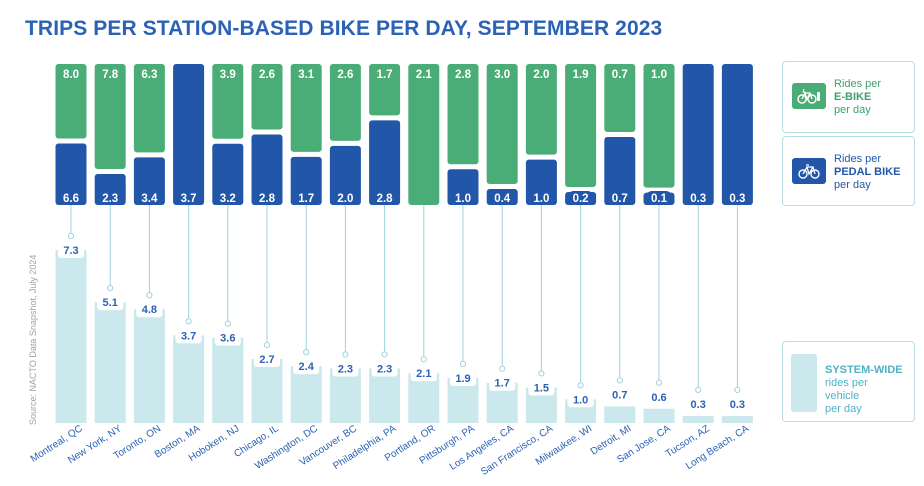 This screenshot has height=486, width=924. Describe the element at coordinates (71, 199) in the screenshot. I see `pedal-value-label: 6.6` at that location.